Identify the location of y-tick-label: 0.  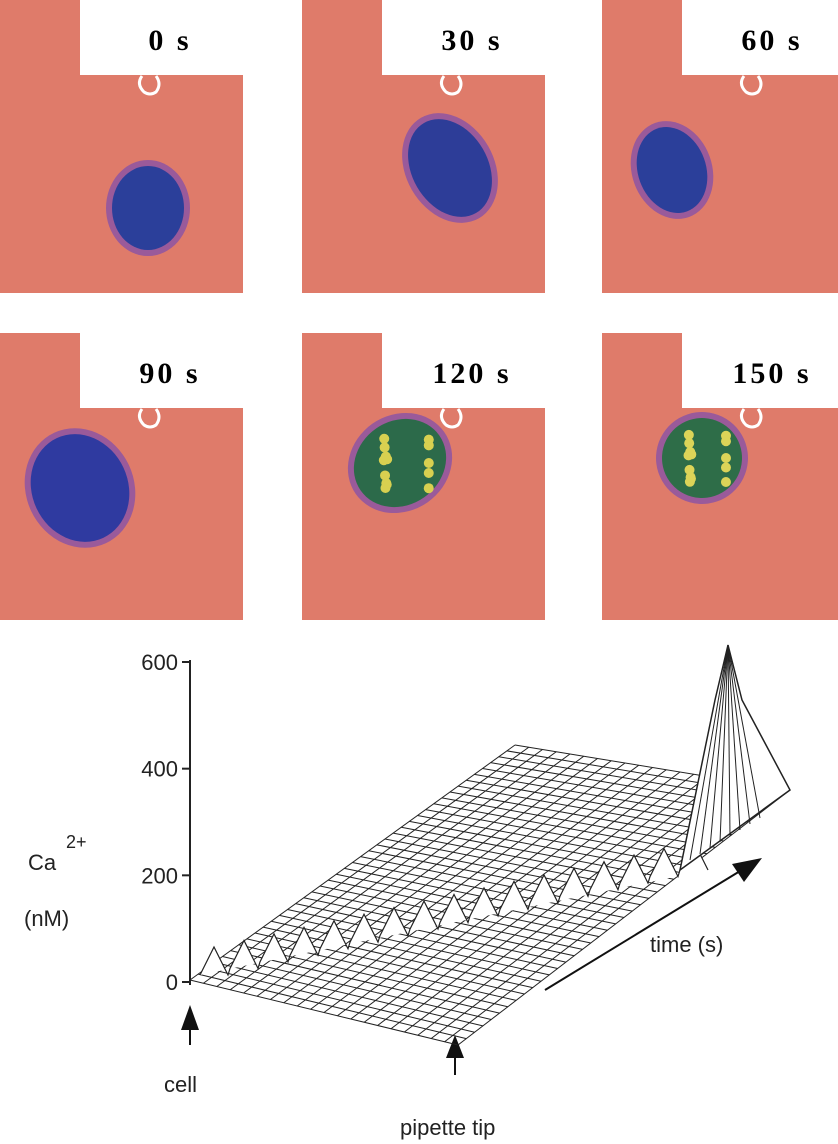
(172, 982).